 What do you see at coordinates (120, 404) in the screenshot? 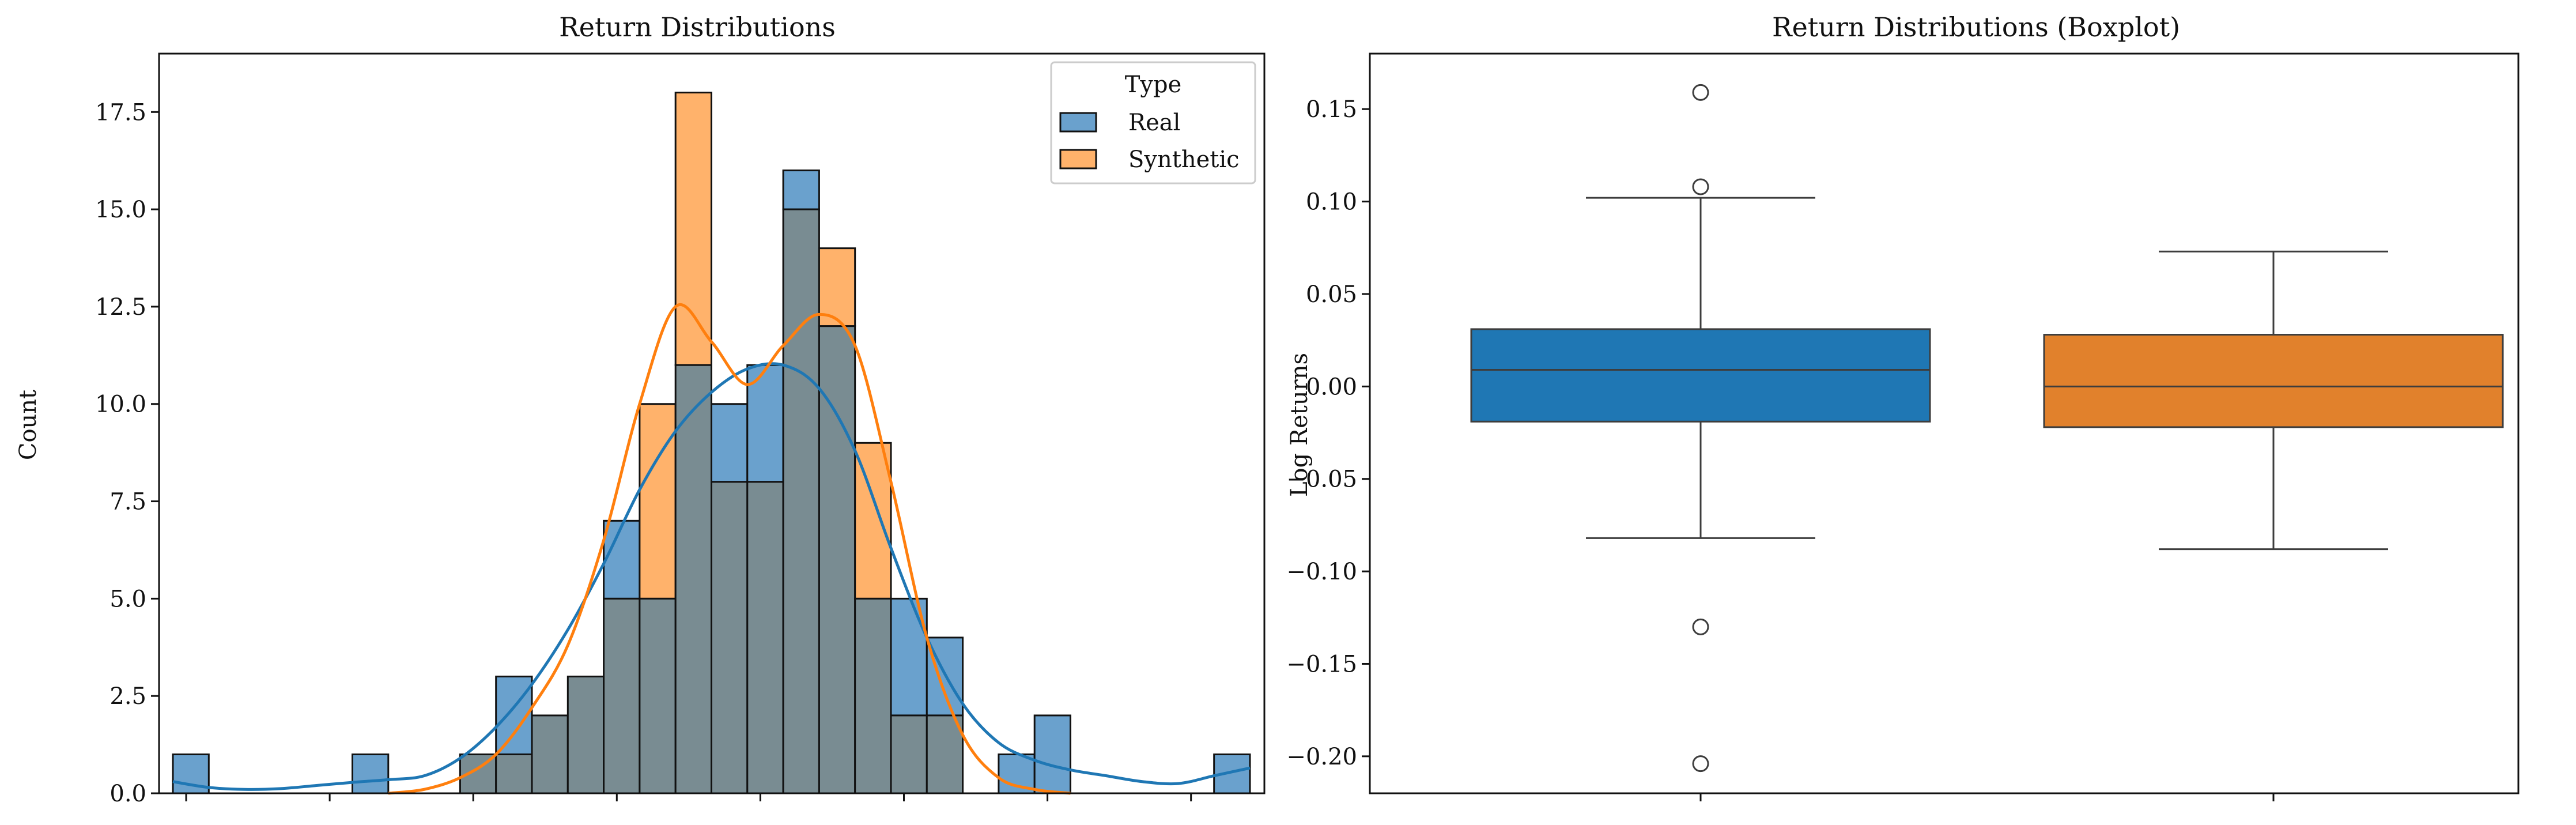
I see `y-tick-label: 10.0` at bounding box center [120, 404].